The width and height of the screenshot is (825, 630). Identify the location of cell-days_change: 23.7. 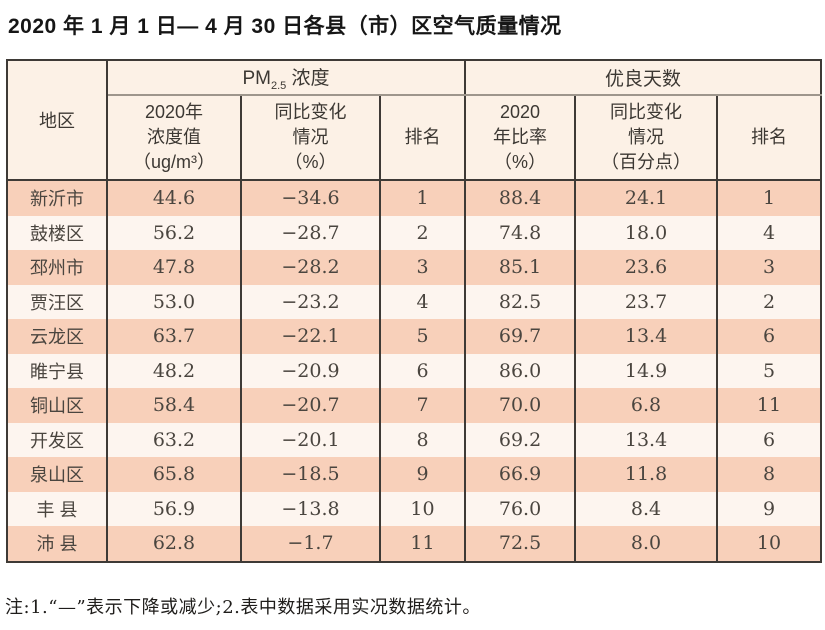
(646, 301).